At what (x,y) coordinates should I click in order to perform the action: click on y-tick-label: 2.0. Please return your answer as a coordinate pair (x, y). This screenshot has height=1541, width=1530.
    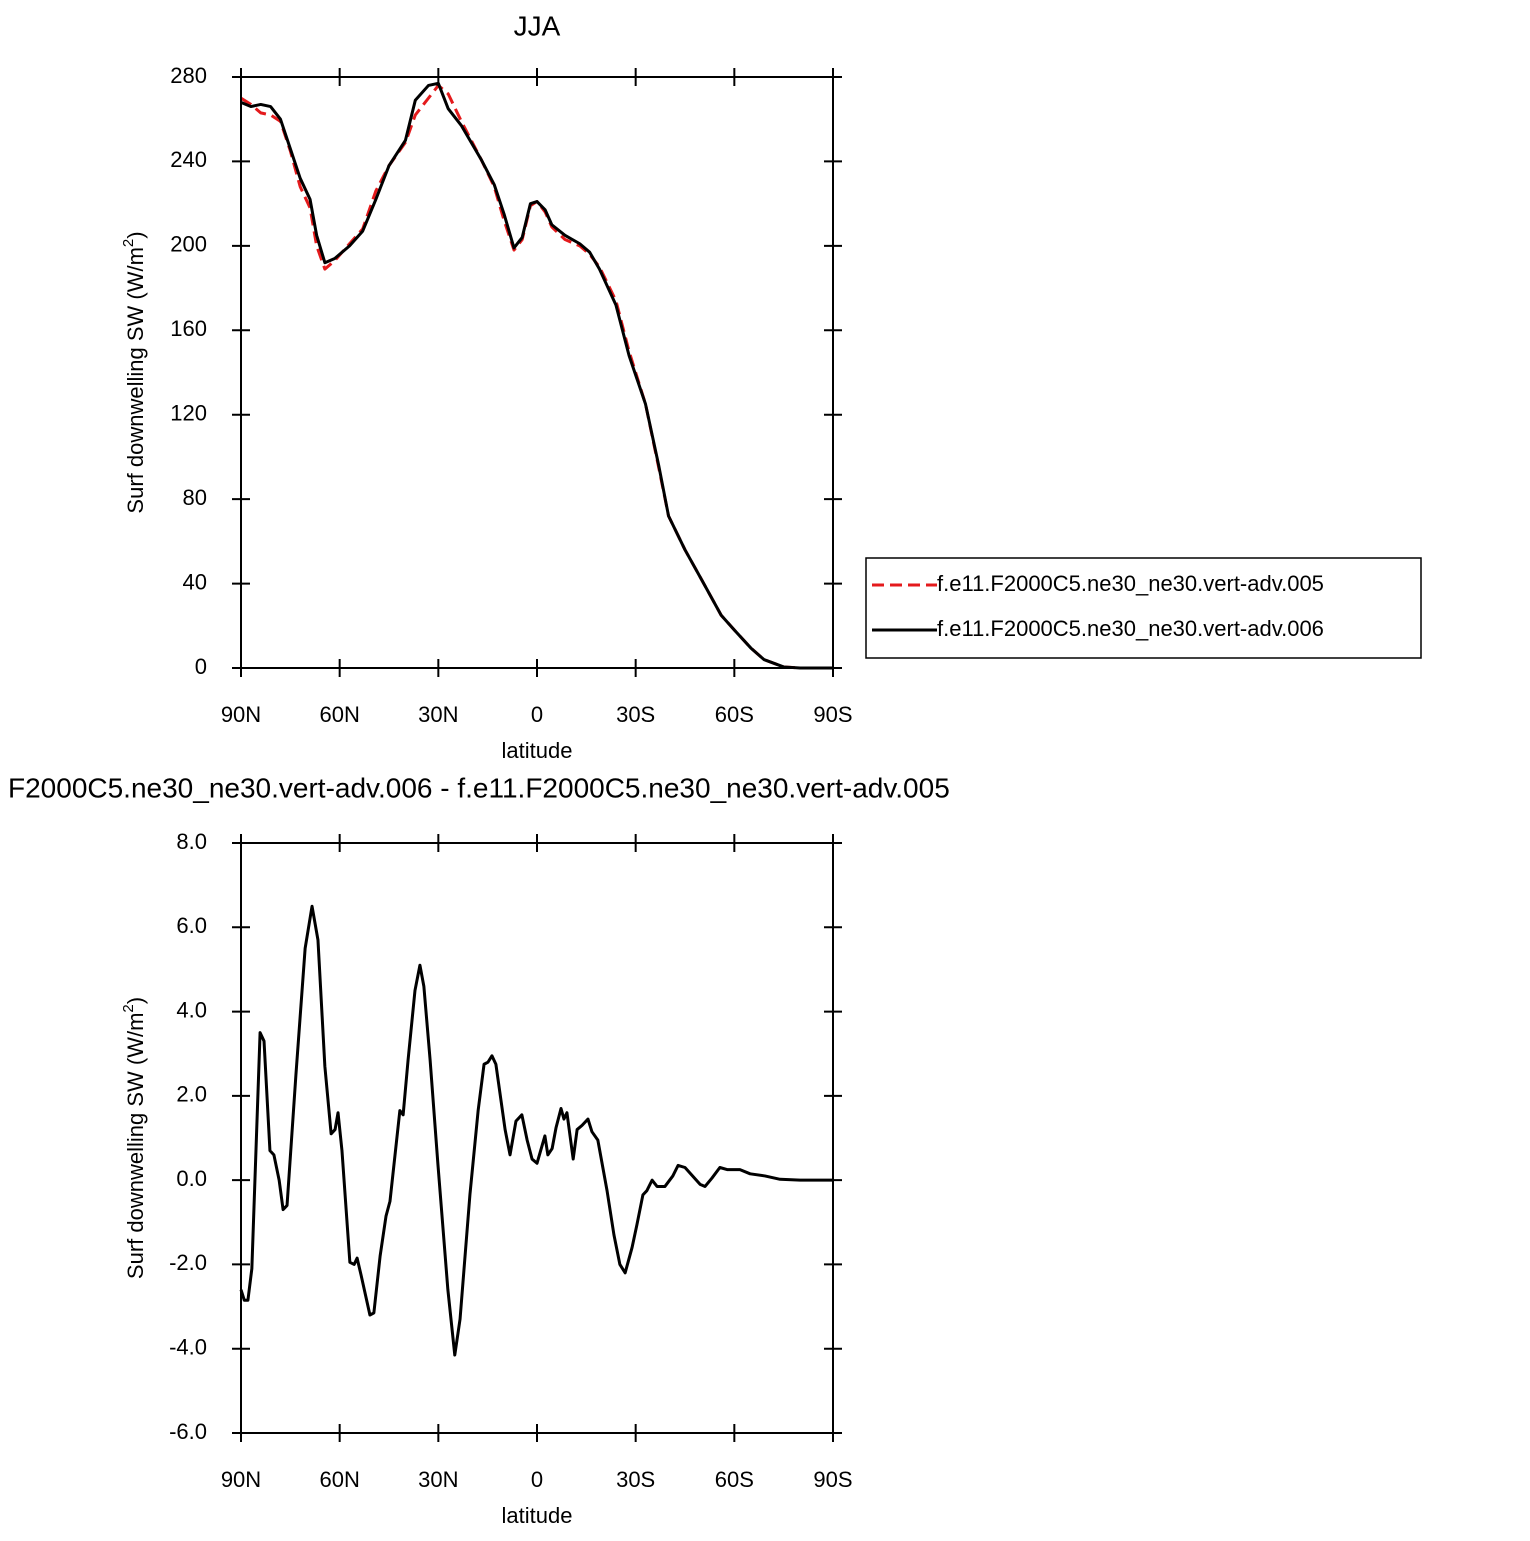
    Looking at the image, I should click on (191, 1094).